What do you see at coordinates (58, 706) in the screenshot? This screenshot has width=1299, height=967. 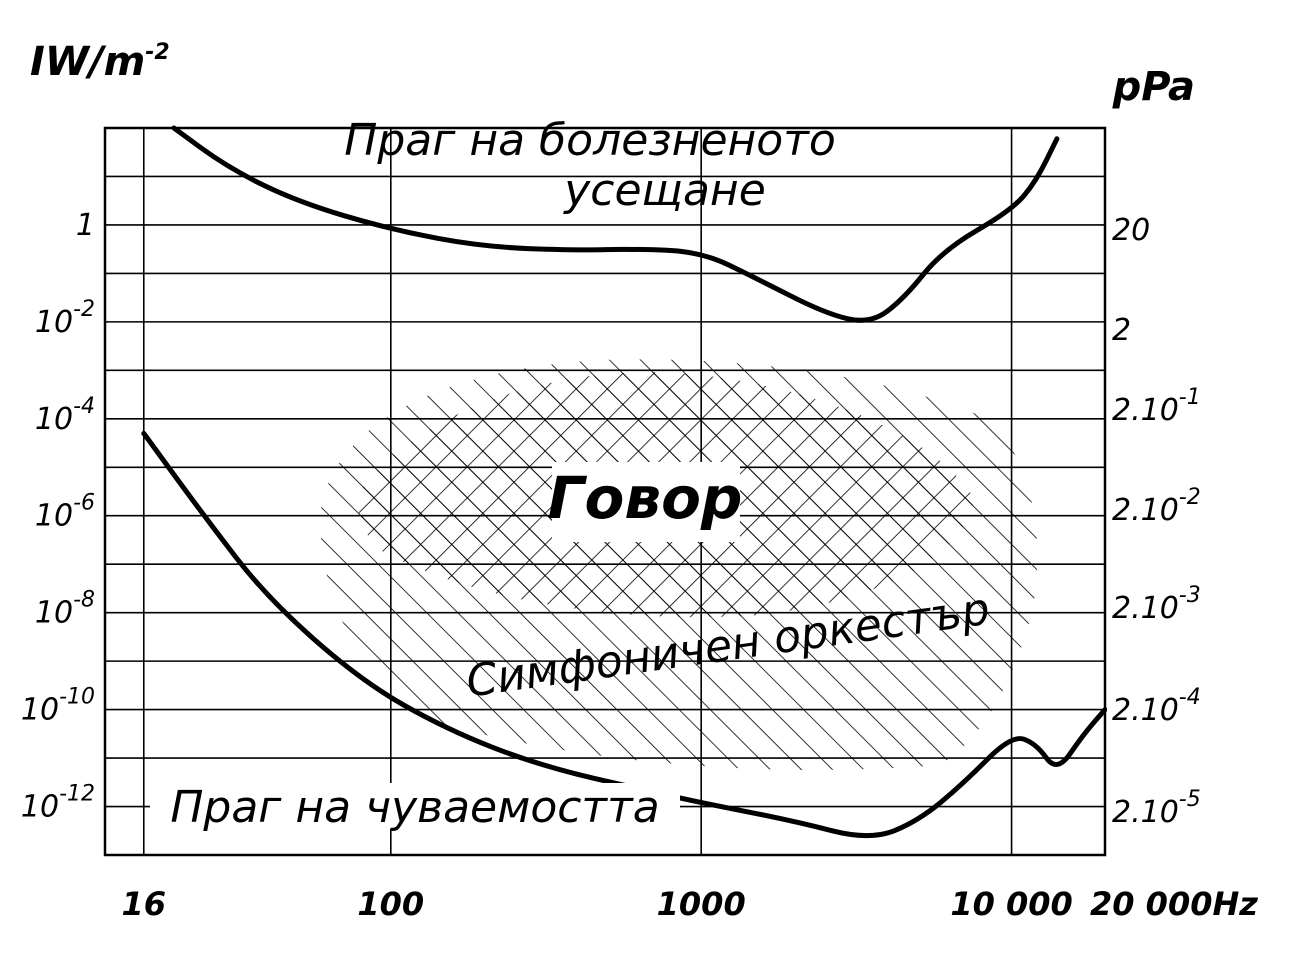 I see `y-left-tick-label: 10⁻¹⁰` at bounding box center [58, 706].